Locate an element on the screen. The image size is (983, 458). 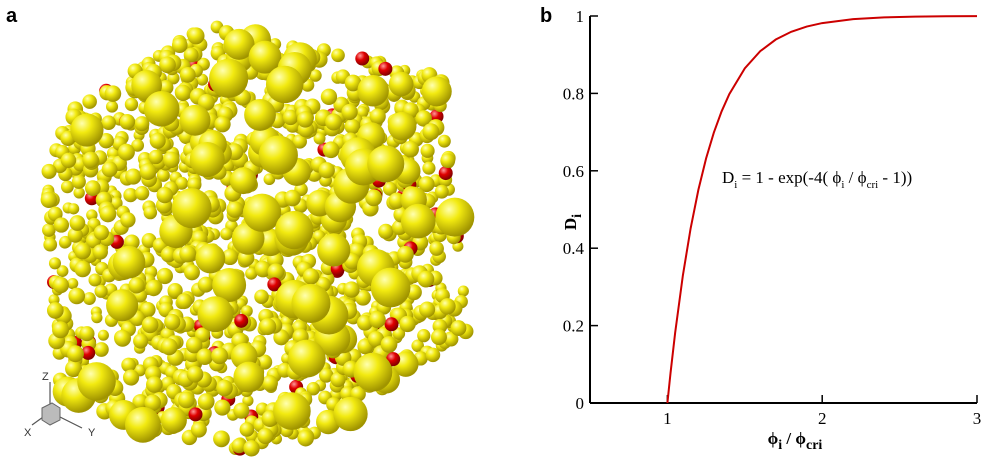
x-axis-label-part: cri is located at coordinates (814, 445).